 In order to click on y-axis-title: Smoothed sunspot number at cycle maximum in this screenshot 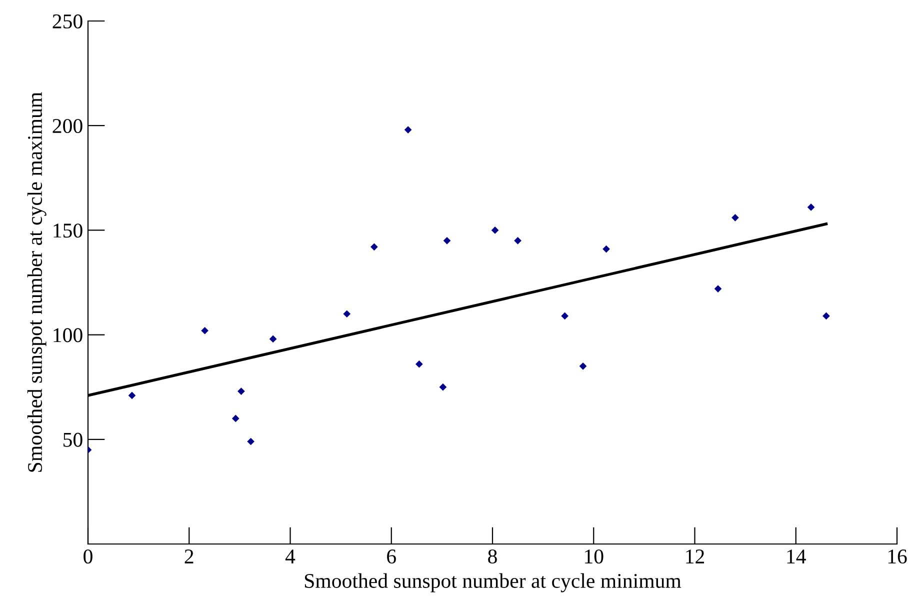, I will do `click(36, 282)`.